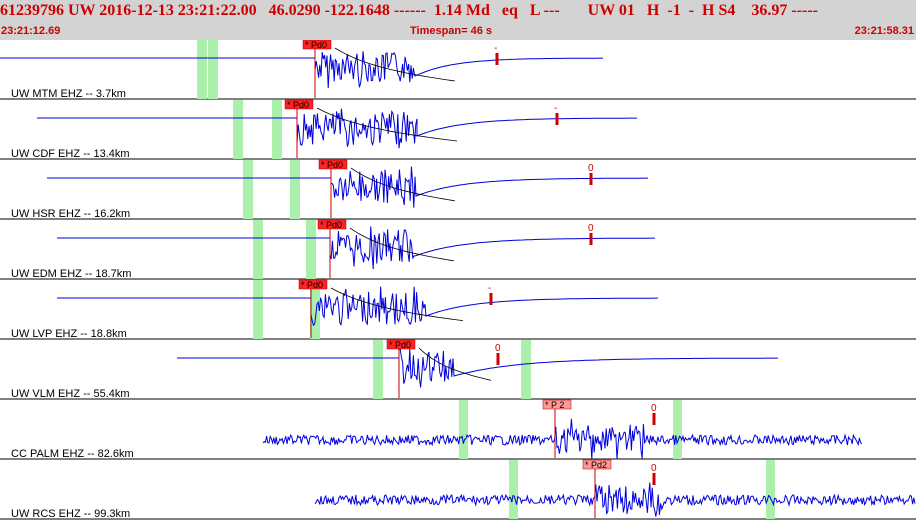 This screenshot has width=916, height=520. What do you see at coordinates (31, 31) in the screenshot?
I see `start-time: 23:21:12.69` at bounding box center [31, 31].